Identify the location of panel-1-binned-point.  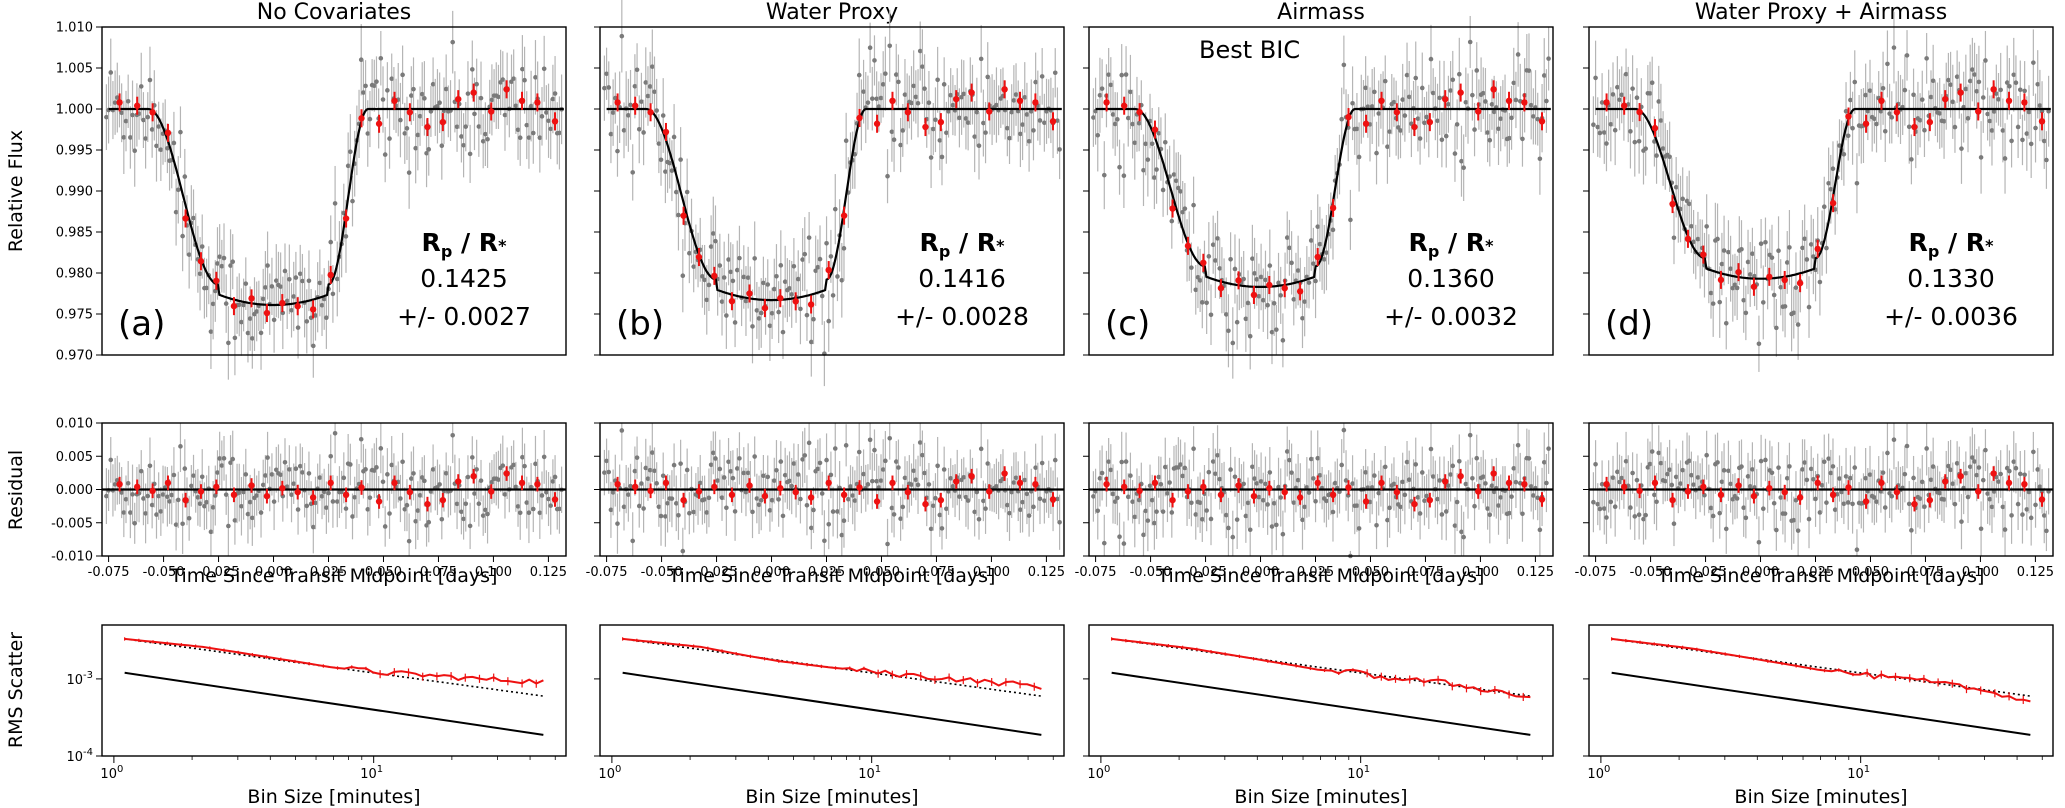
(346, 218).